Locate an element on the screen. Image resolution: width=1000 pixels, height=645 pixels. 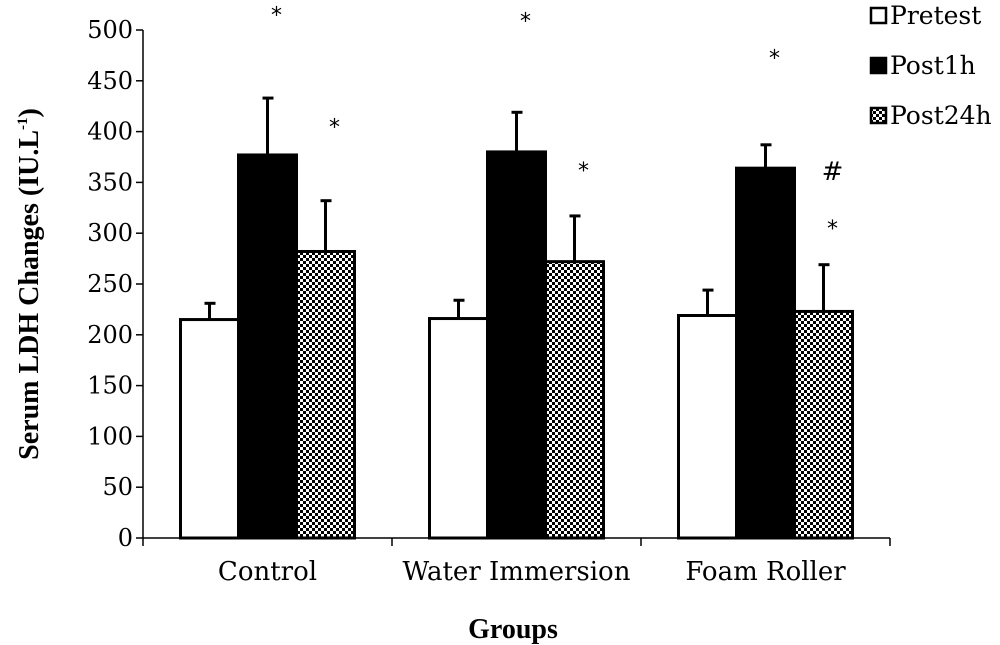
x-tick-label: Foam Roller is located at coordinates (765, 572).